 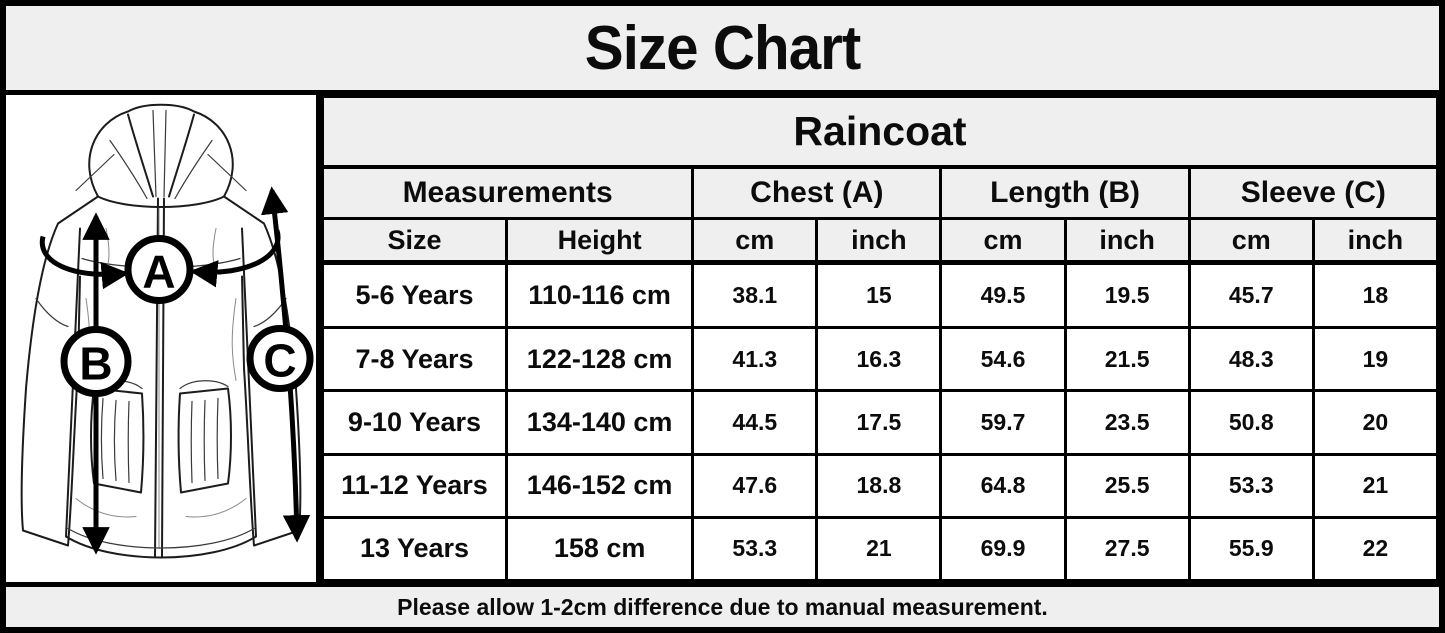 What do you see at coordinates (1251, 485) in the screenshot?
I see `sleeve-cm-value: 53.3` at bounding box center [1251, 485].